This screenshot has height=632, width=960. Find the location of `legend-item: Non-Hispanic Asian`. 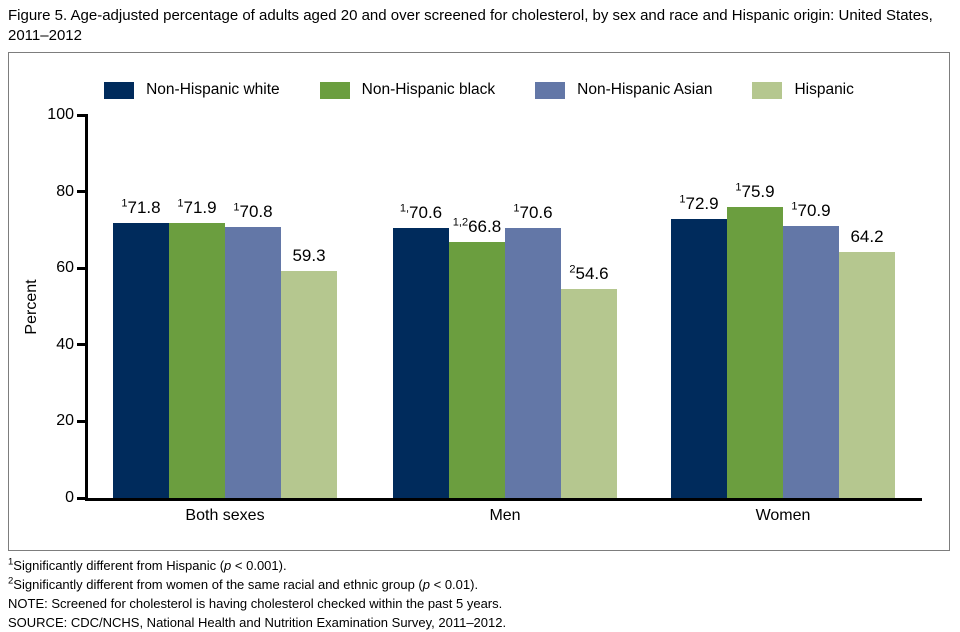

legend-item: Non-Hispanic Asian is located at coordinates (623, 90).